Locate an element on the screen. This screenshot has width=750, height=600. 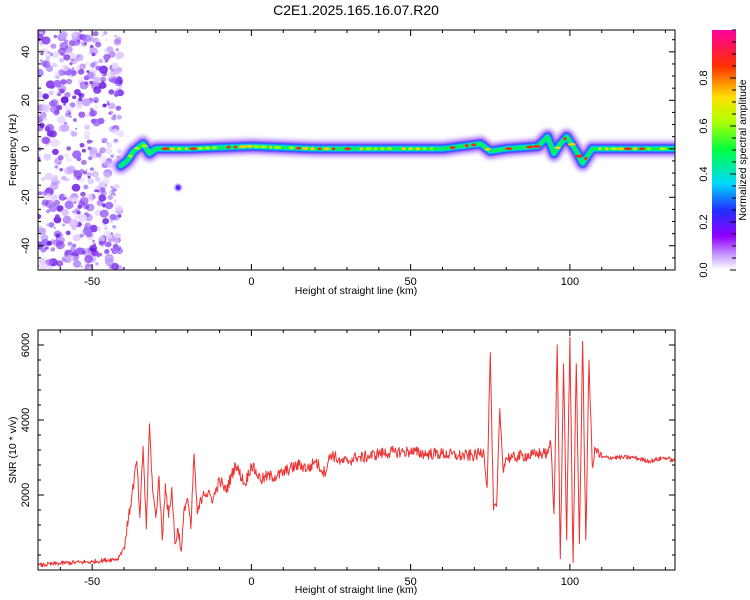
spectrogram-x-tick-label: 100 is located at coordinates (570, 282).